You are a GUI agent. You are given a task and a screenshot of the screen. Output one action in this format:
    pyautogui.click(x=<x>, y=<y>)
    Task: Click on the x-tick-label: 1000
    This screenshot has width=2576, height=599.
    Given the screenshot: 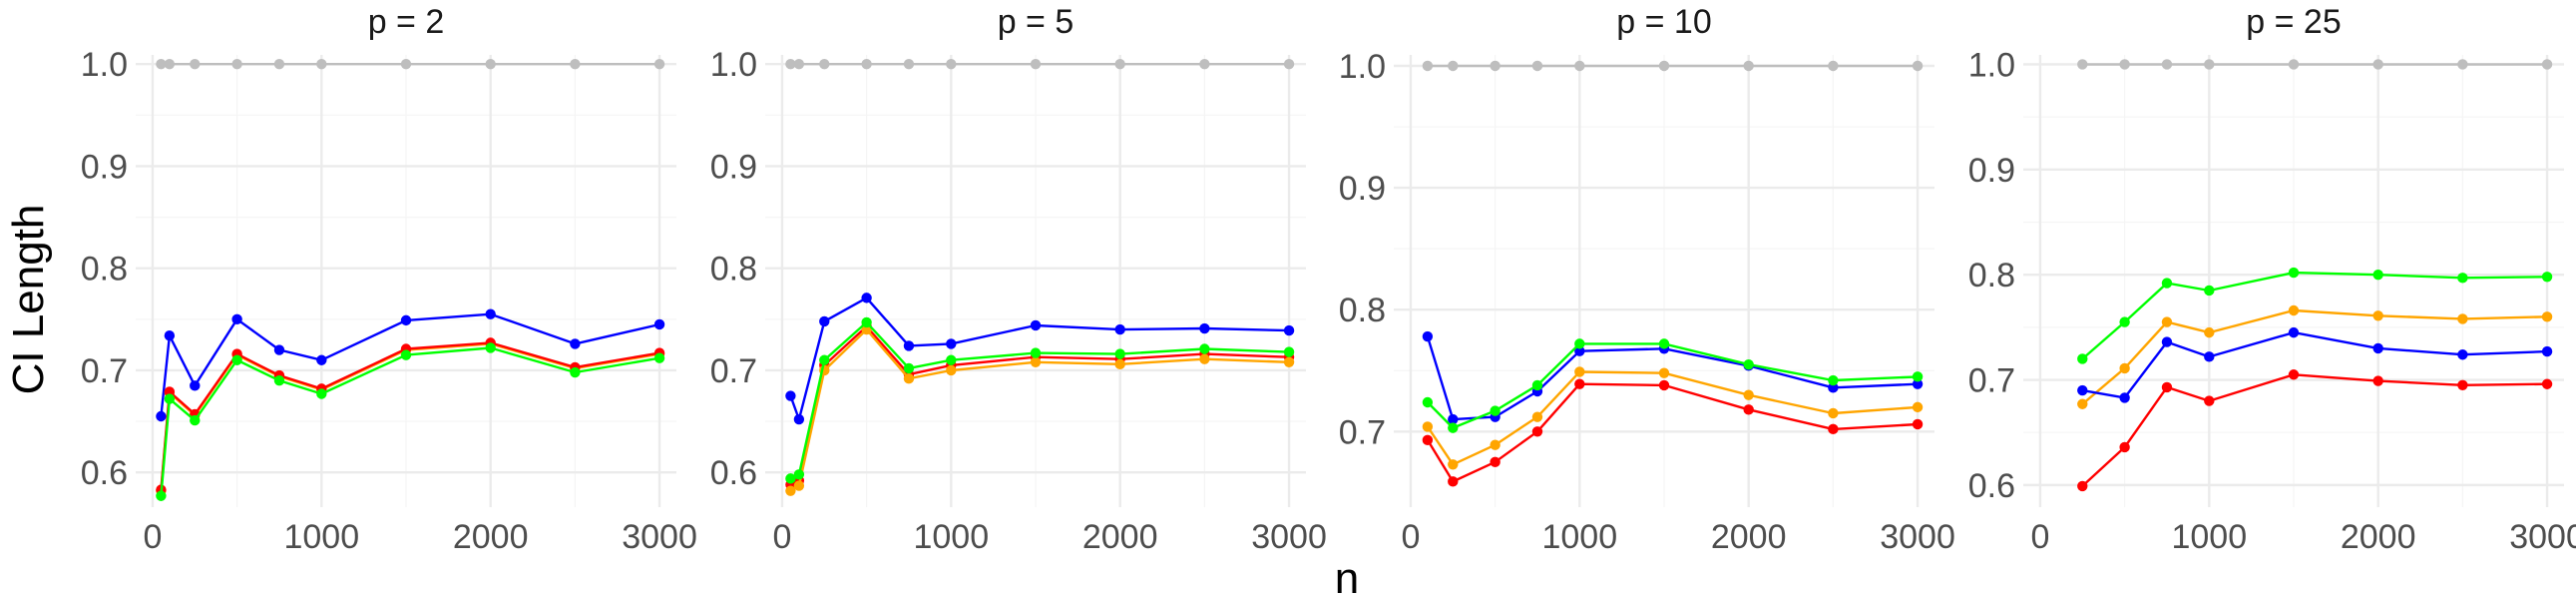 What is the action you would take?
    pyautogui.click(x=321, y=537)
    